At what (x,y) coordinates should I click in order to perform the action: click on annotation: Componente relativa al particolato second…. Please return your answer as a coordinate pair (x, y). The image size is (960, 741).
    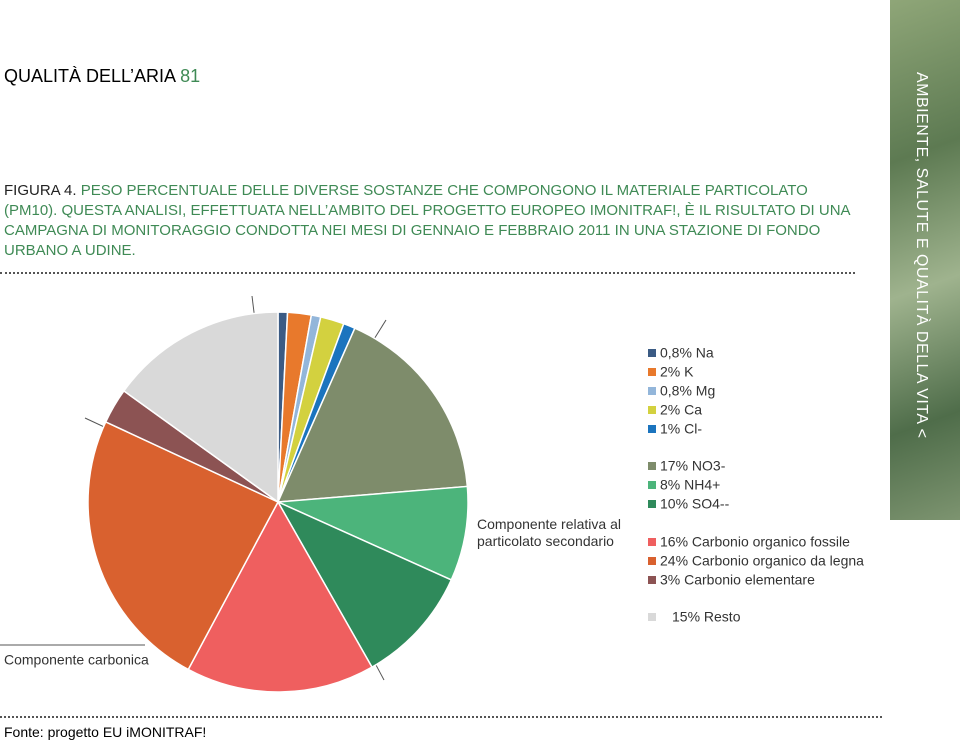
    Looking at the image, I should click on (549, 532).